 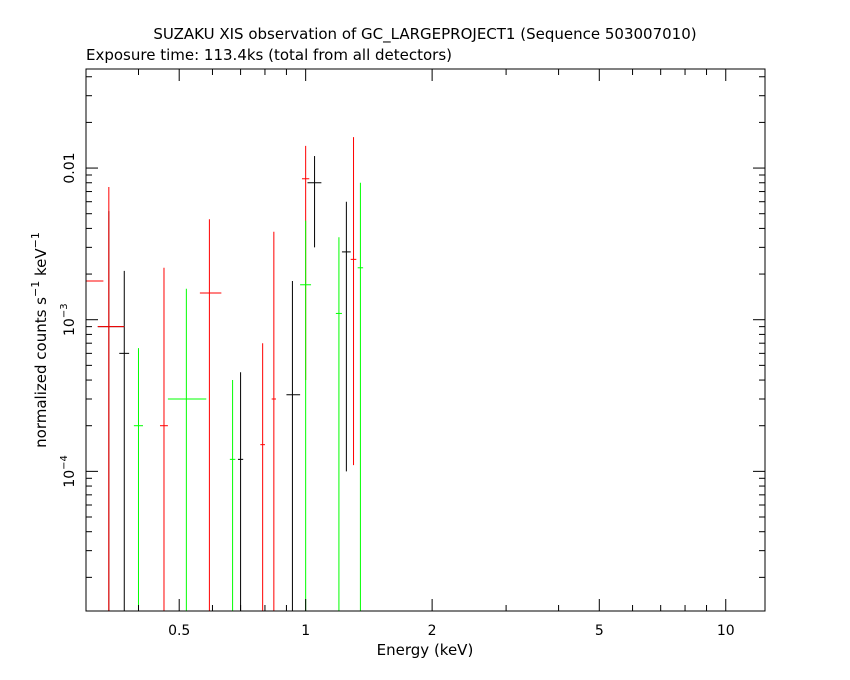 I want to click on y-axis-label-sup2: −1, so click(x=35, y=240).